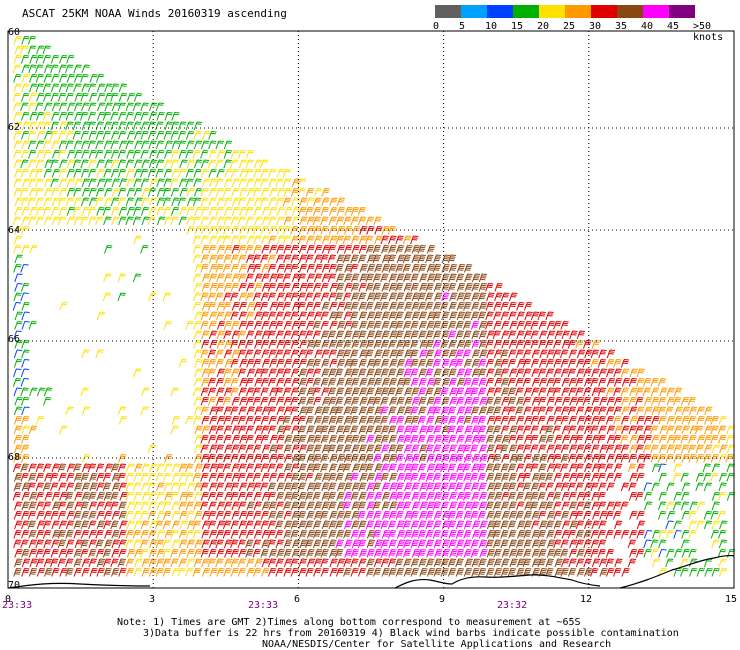 The width and height of the screenshot is (740, 650). What do you see at coordinates (474, 11) in the screenshot?
I see `scale-swatch` at bounding box center [474, 11].